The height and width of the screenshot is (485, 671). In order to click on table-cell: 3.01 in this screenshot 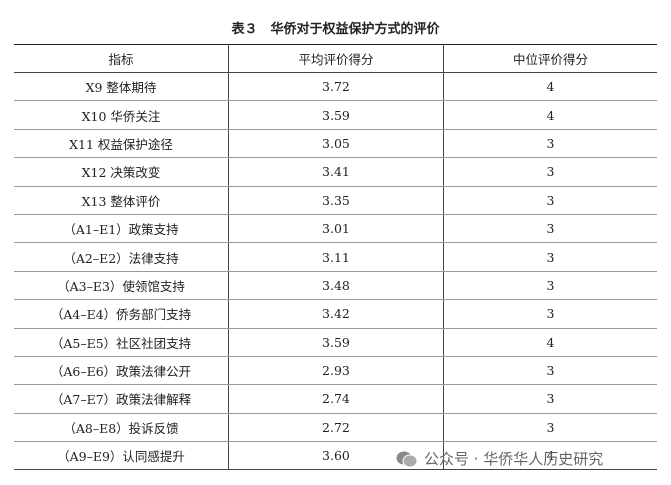, I will do `click(336, 229)`.